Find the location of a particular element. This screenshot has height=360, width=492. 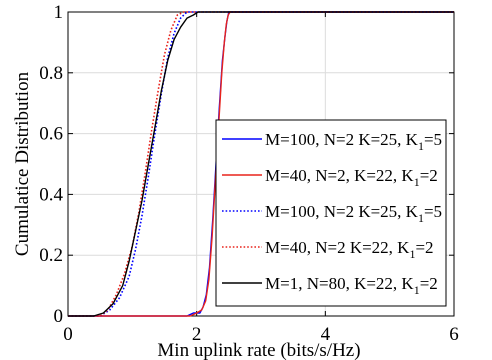

legend-label-5: M=1, N=80, K=22, K1=2 is located at coordinates (351, 285).